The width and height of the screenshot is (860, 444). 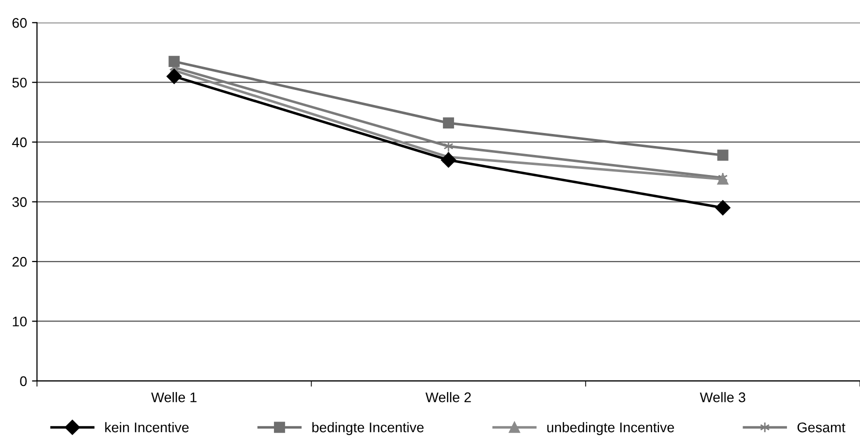 I want to click on y-tick-label: 10, so click(x=19, y=321).